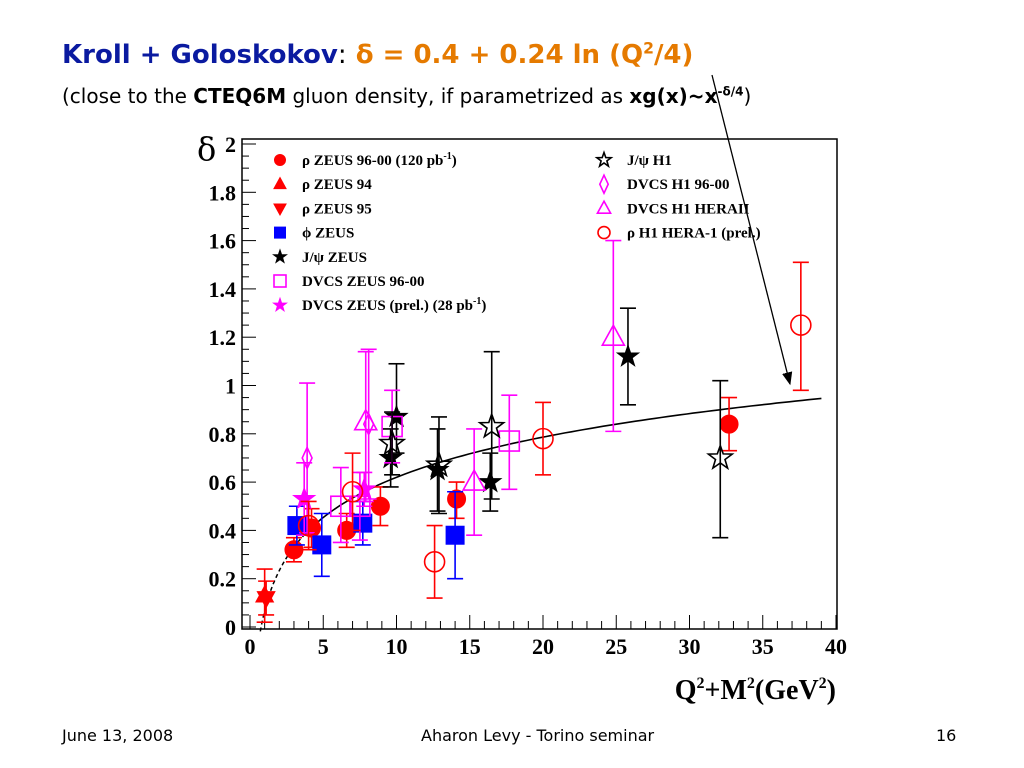  I want to click on annotation-arrow, so click(752, 230).